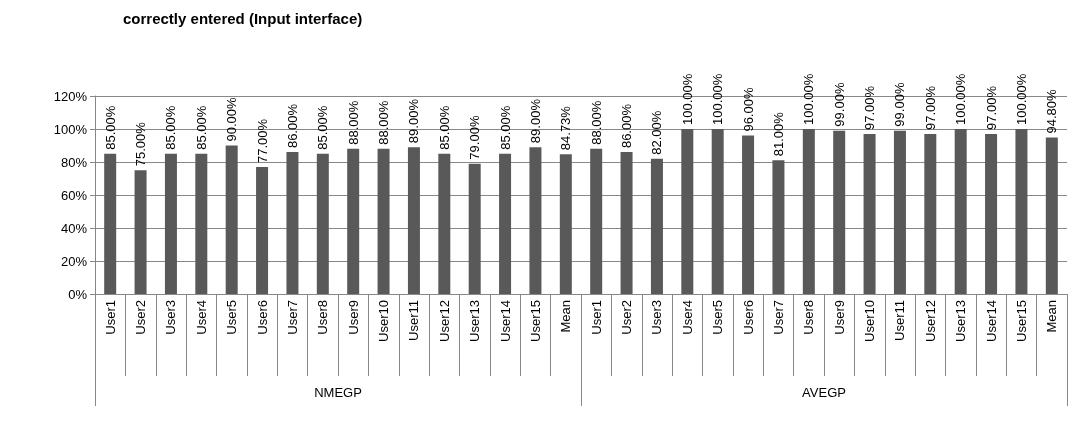  I want to click on data-label: 94.80%, so click(1052, 111).